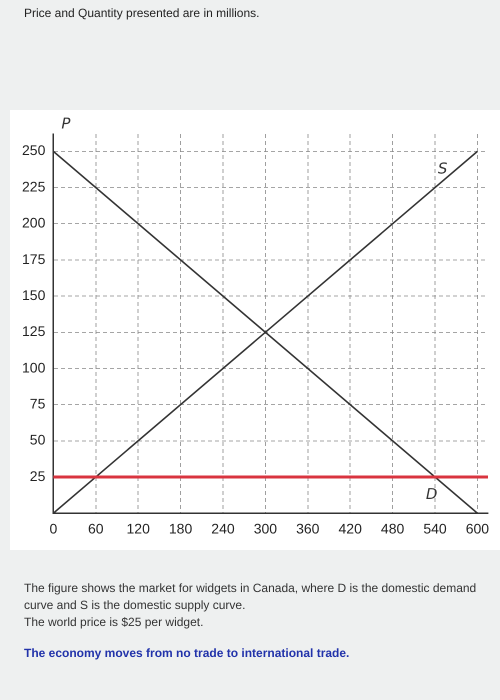  I want to click on x-tick-label: 60, so click(96, 528).